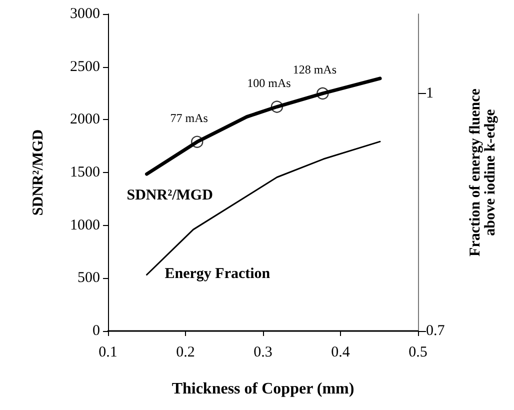  I want to click on annotation: 128 mAs, so click(314, 69).